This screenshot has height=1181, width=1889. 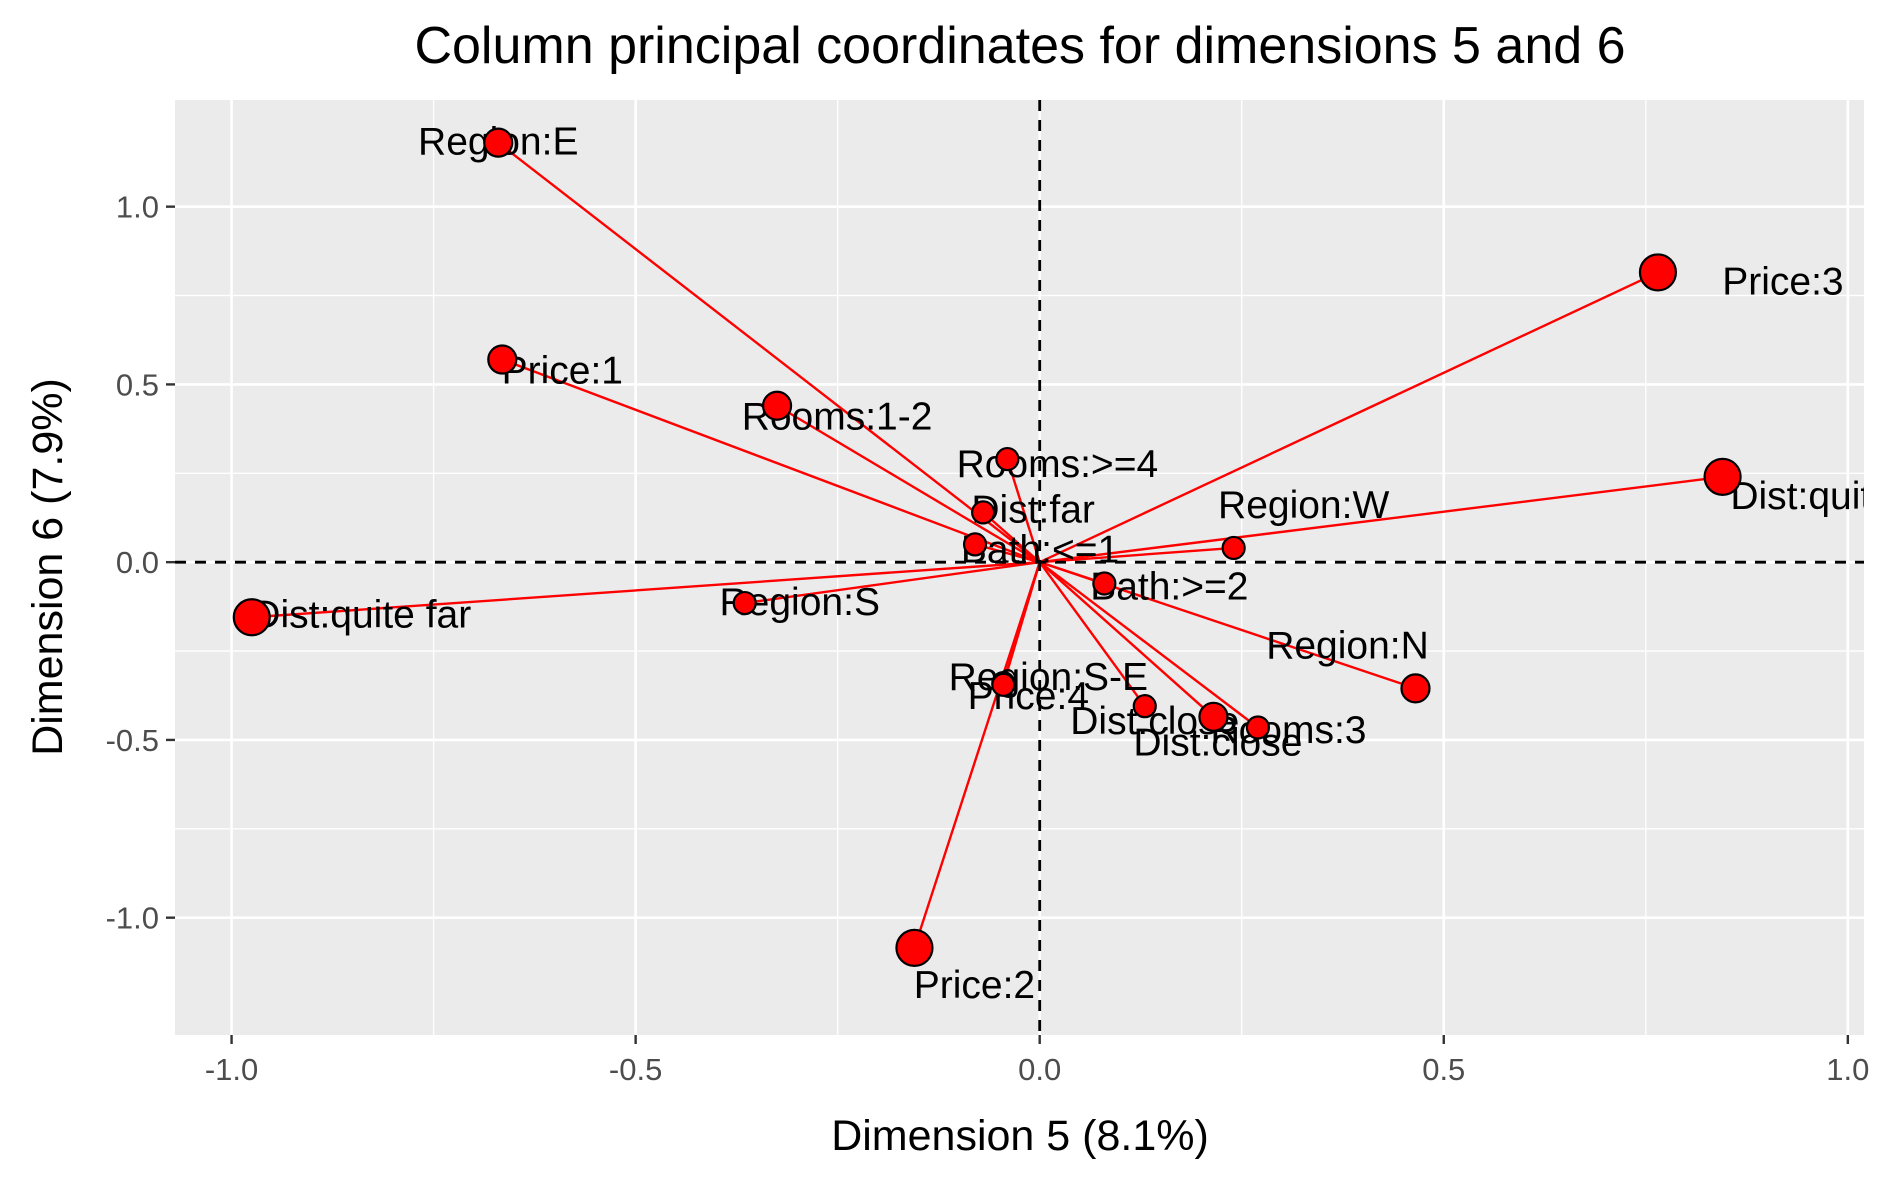 I want to click on panel-clip-left, so click(x=81, y=567).